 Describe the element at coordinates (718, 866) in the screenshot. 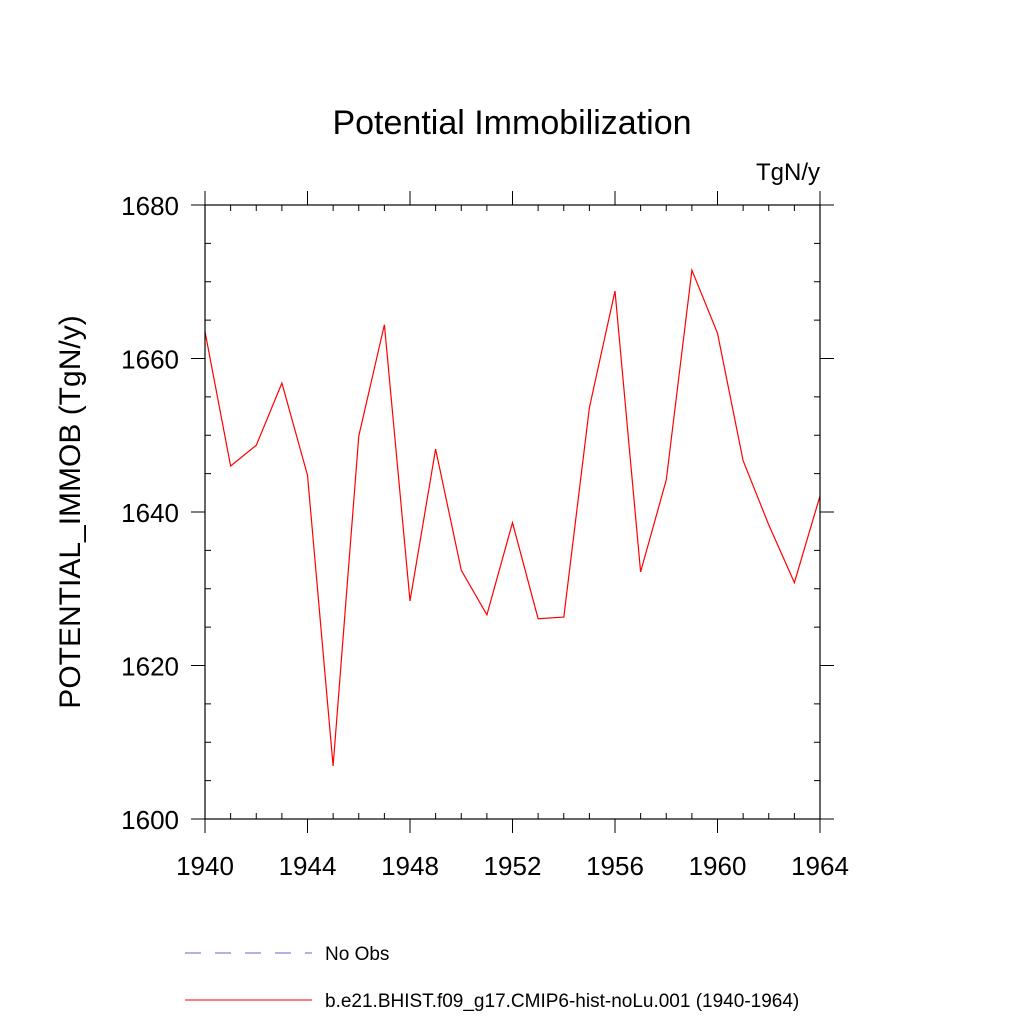

I see `x-tick-label: 1960` at that location.